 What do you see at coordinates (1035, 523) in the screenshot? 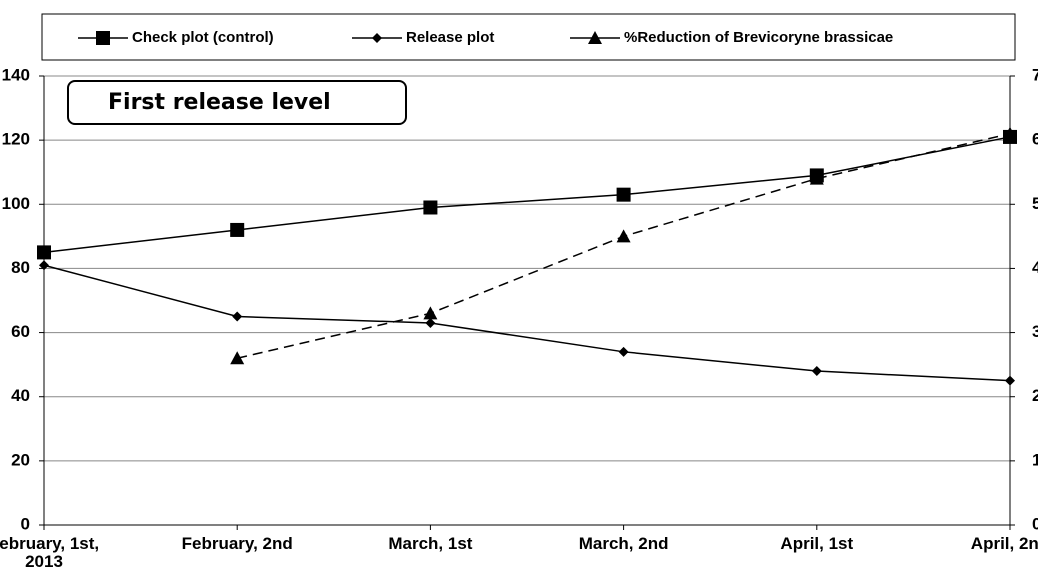
I see `y2-tick-label: 0` at bounding box center [1035, 523].